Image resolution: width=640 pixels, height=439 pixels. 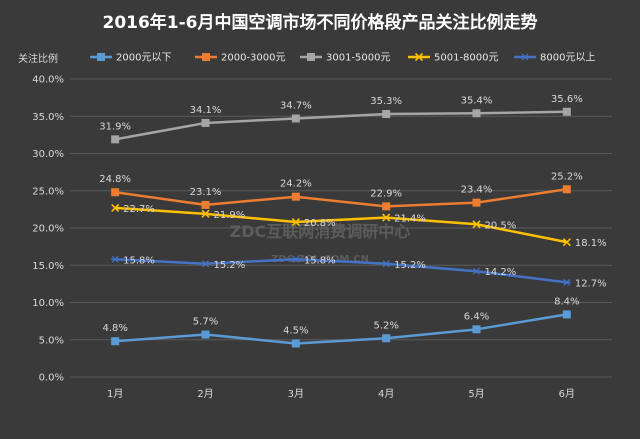 I want to click on data-label: 22.7%, so click(x=139, y=209).